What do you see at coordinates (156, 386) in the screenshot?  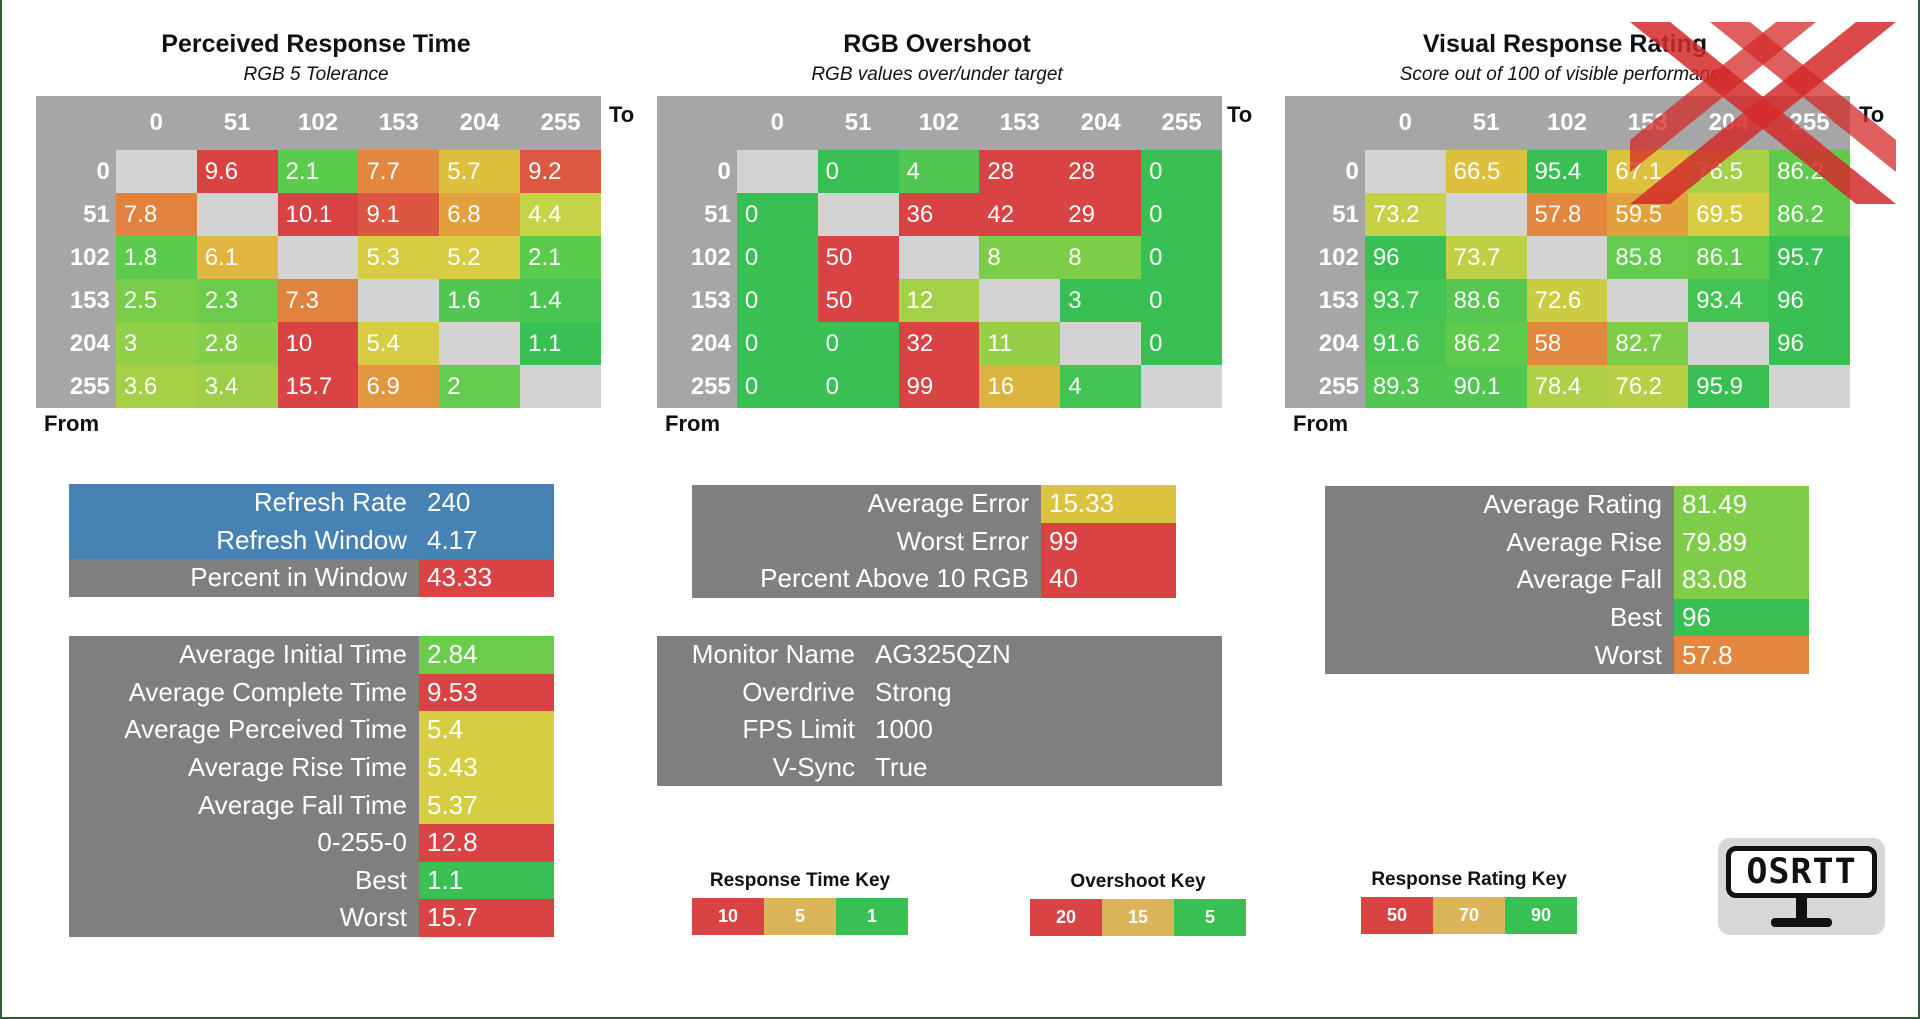 I see `heatmap-cell: 3.6` at bounding box center [156, 386].